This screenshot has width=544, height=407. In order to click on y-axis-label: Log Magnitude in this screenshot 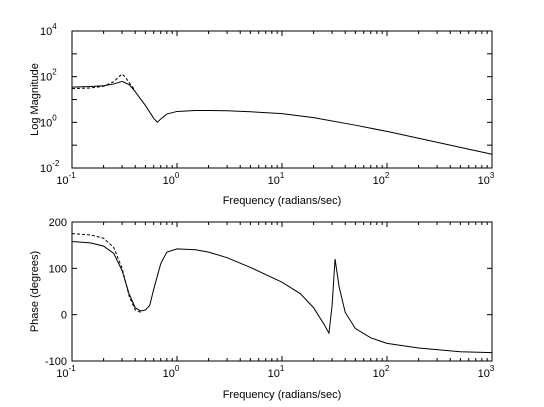, I will do `click(35, 99)`.